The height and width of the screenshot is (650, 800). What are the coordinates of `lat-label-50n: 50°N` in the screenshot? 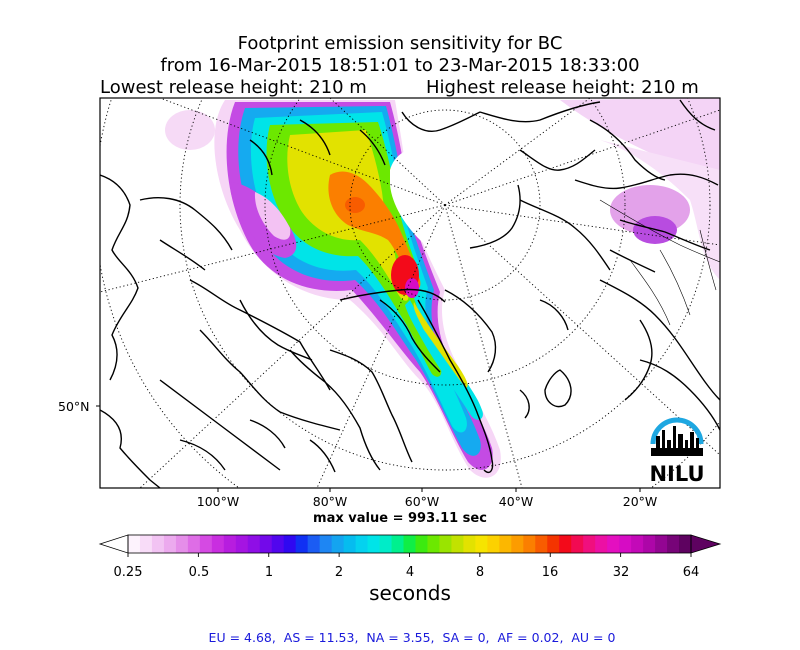 It's located at (74, 406).